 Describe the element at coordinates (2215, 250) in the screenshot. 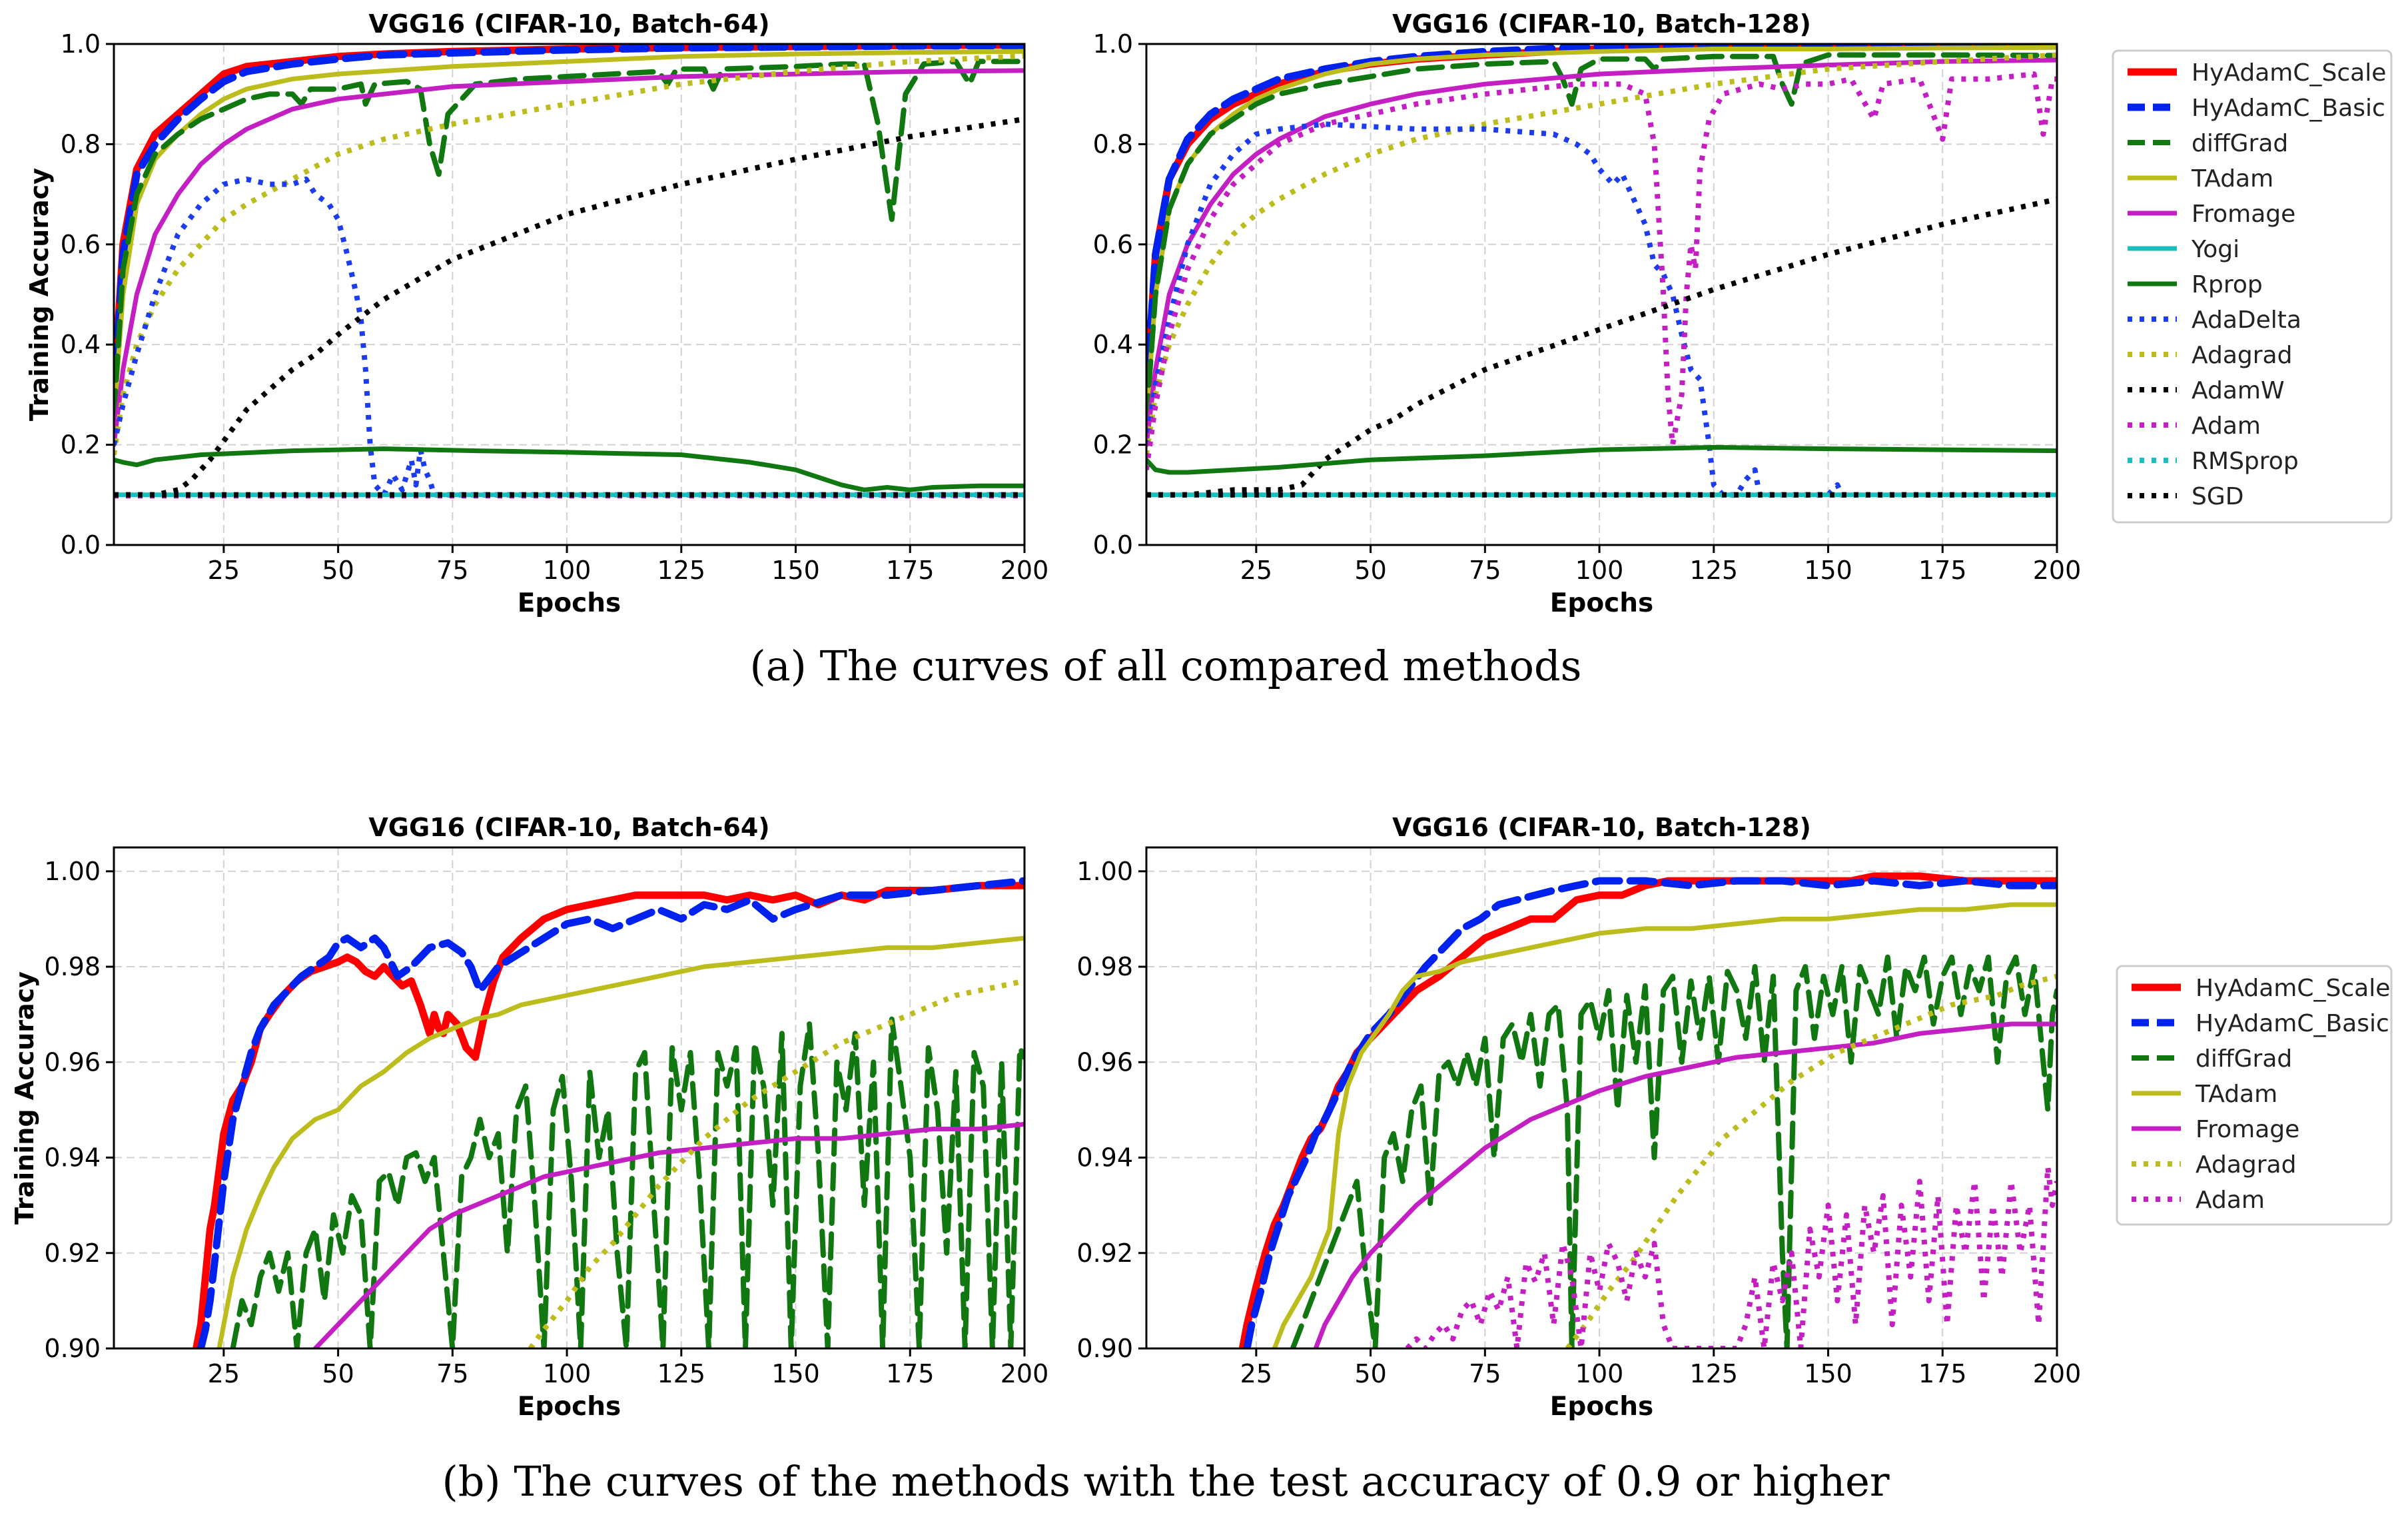

I see `legend-label-yogi: Yogi` at that location.